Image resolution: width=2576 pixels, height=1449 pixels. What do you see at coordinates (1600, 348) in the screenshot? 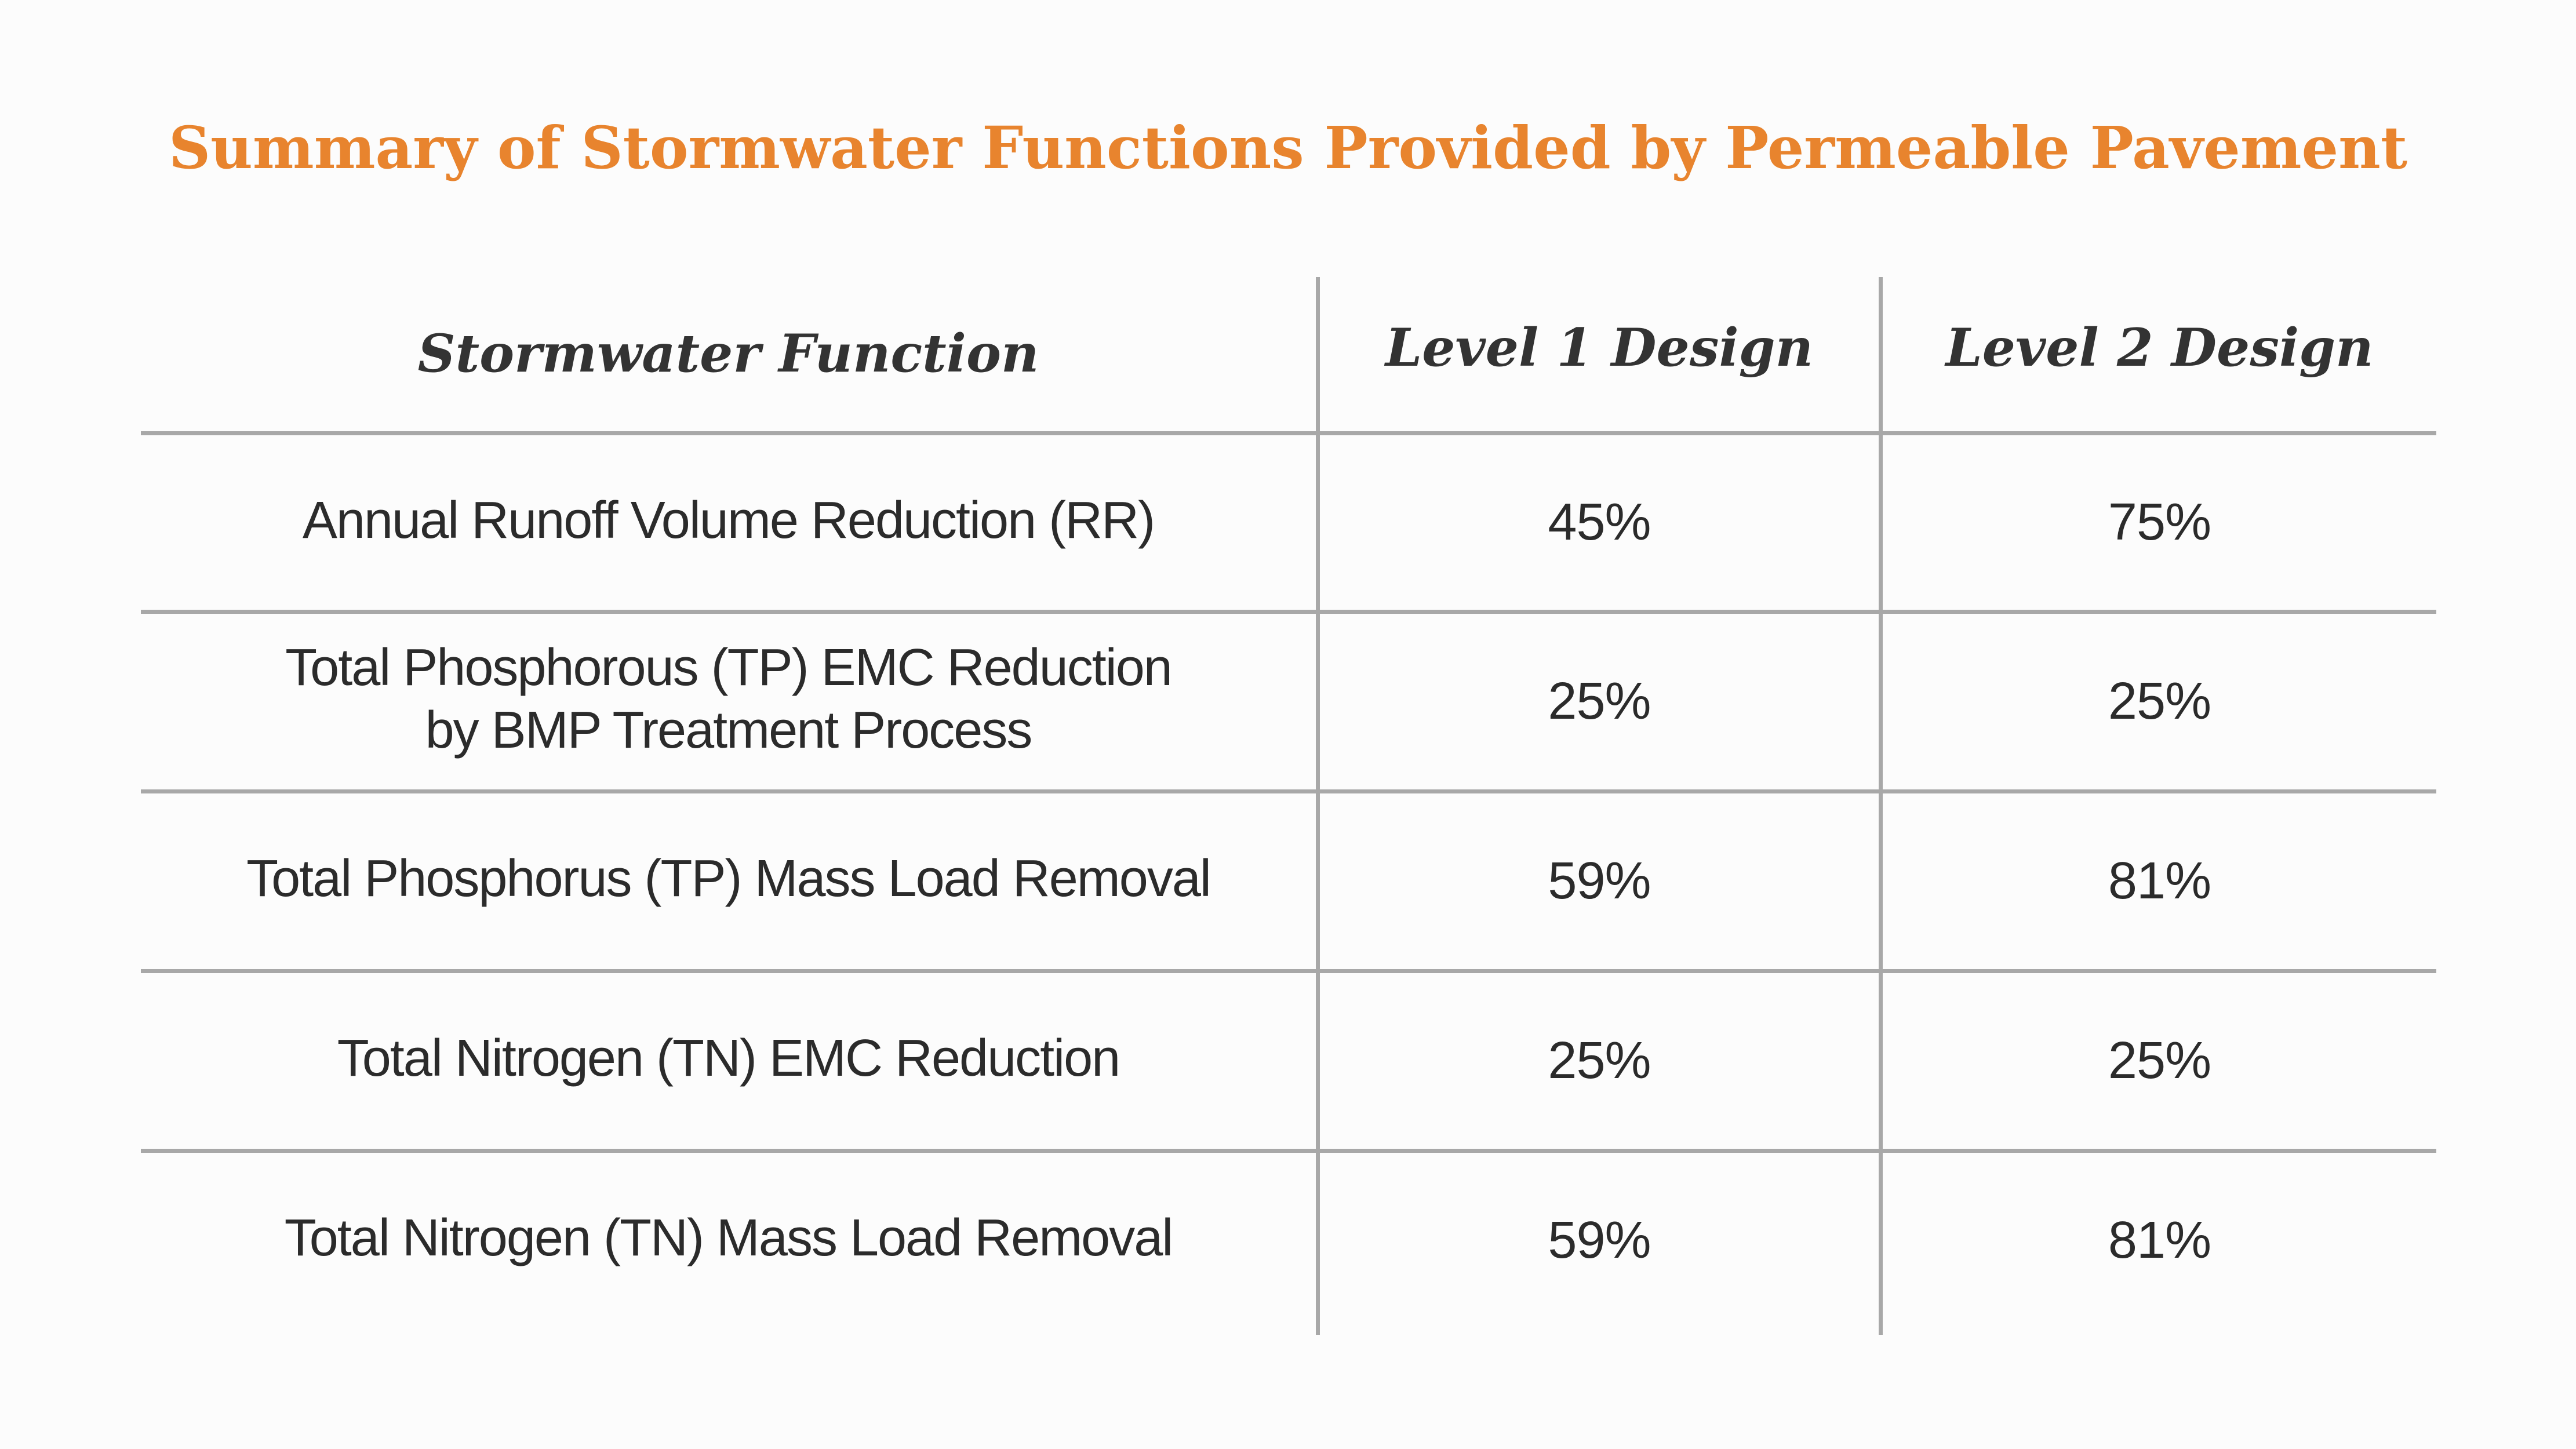
I see `header-level-1-design: Level 1 Design` at bounding box center [1600, 348].